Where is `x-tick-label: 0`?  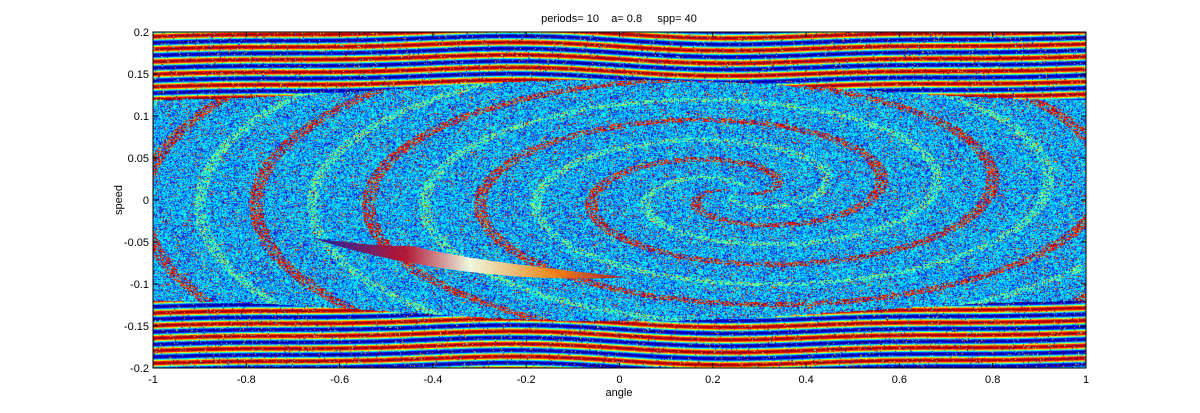
x-tick-label: 0 is located at coordinates (619, 380).